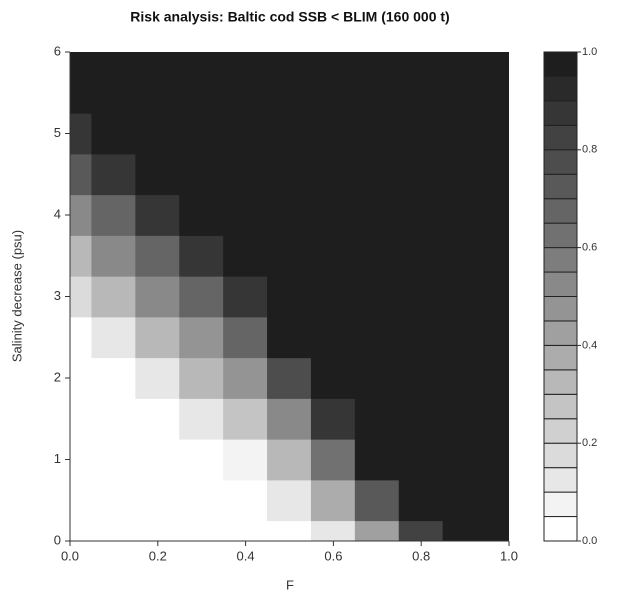  Describe the element at coordinates (57, 213) in the screenshot. I see `y-tick-label: 4` at that location.